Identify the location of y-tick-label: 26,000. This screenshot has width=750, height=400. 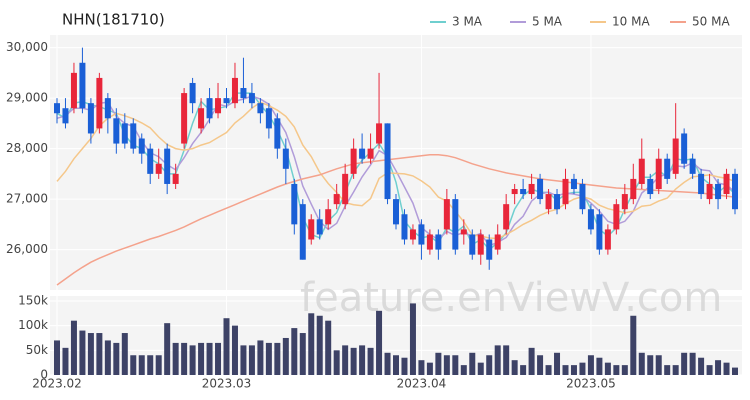
(27, 249).